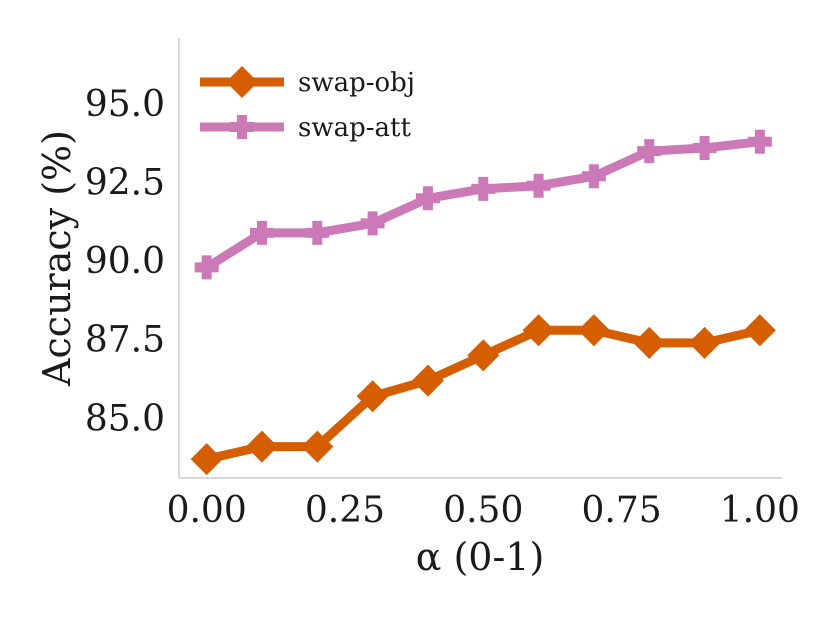 The width and height of the screenshot is (830, 623). I want to click on legend-marker-swap-att, so click(242, 127).